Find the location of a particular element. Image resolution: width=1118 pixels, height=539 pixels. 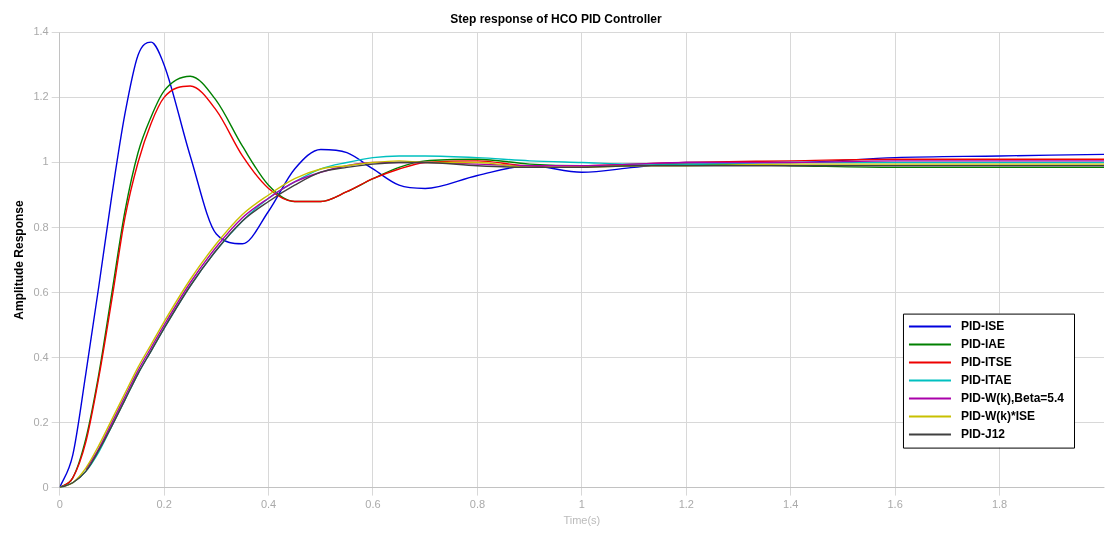

y-tick-label: 0.2 is located at coordinates (41, 421).